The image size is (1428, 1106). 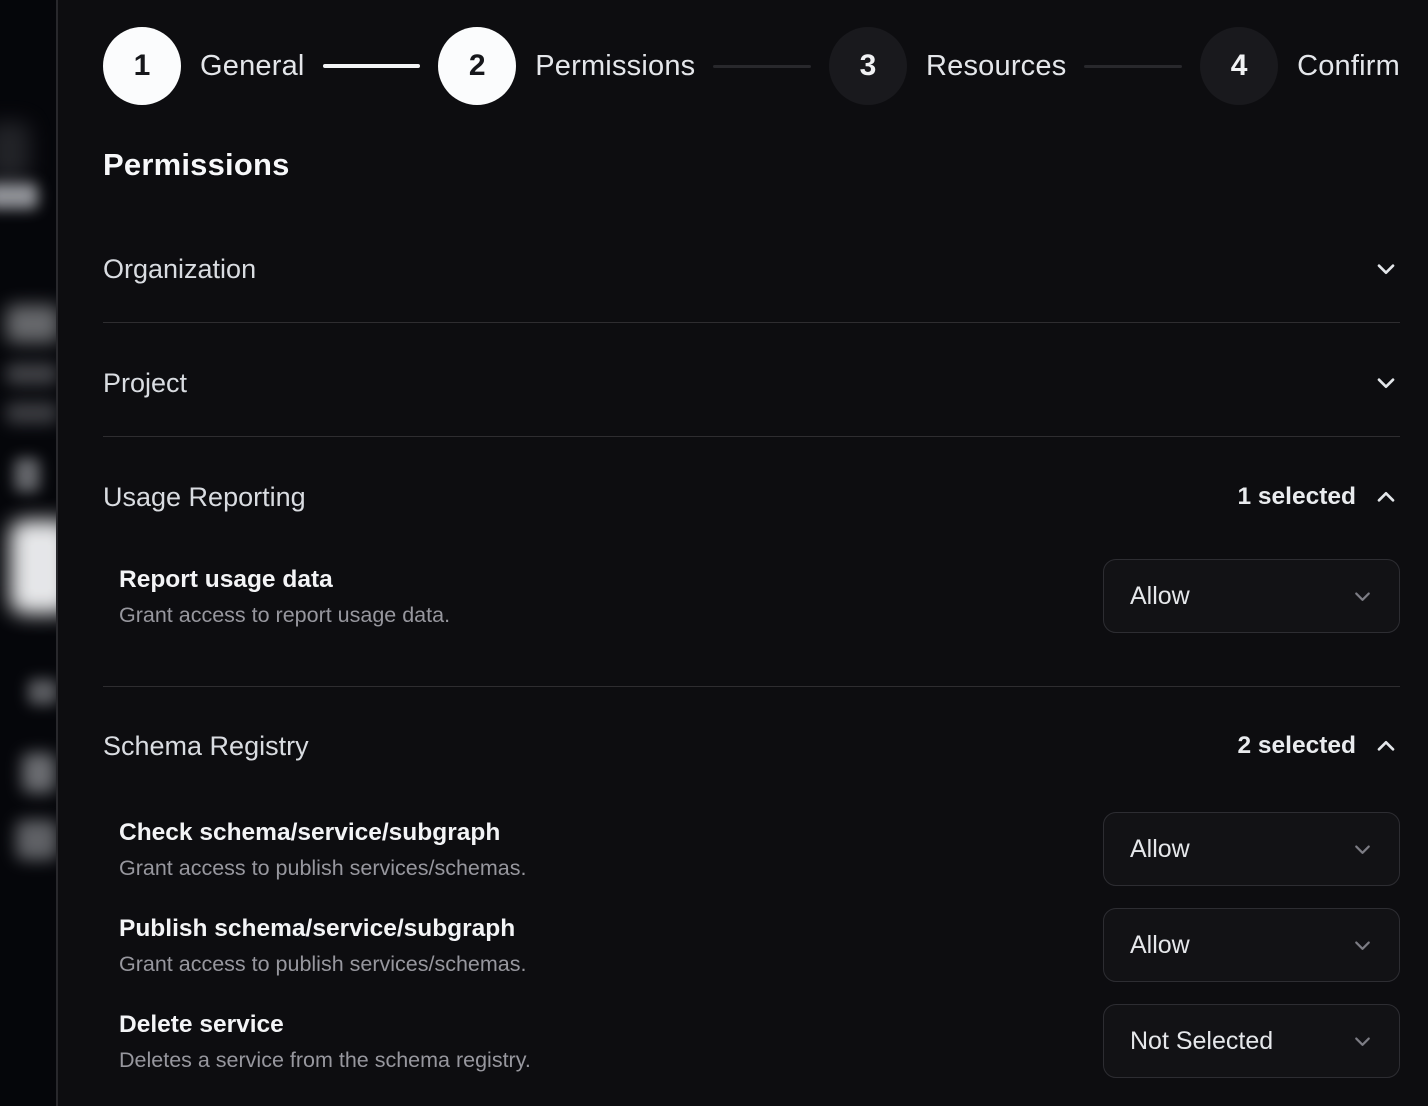 What do you see at coordinates (226, 579) in the screenshot?
I see `permission-title: Report usage data` at bounding box center [226, 579].